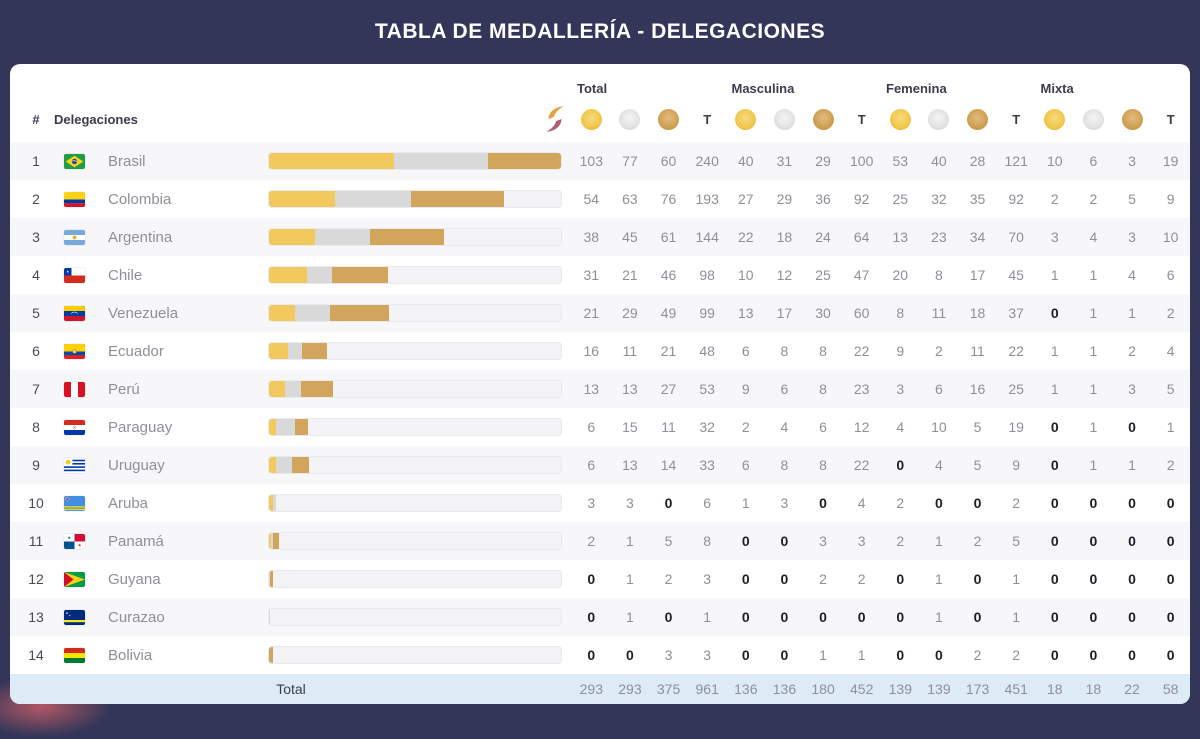 Image resolution: width=1200 pixels, height=739 pixels. Describe the element at coordinates (900, 161) in the screenshot. I see `medal-count-cell: 53` at that location.